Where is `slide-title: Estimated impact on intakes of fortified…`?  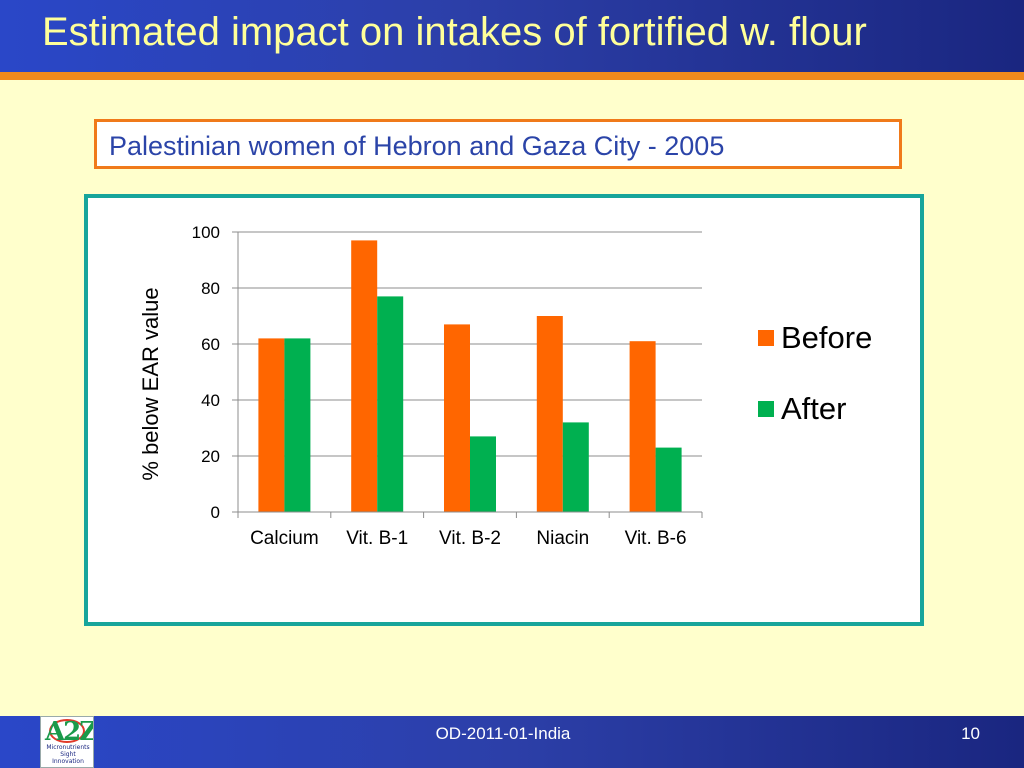 slide-title: Estimated impact on intakes of fortified… is located at coordinates (454, 32).